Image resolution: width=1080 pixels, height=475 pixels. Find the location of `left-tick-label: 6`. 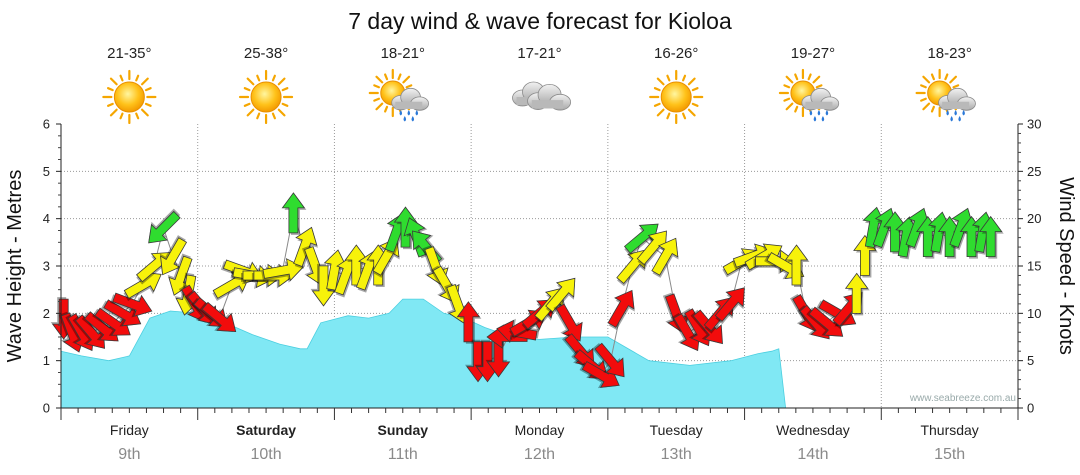

left-tick-label: 6 is located at coordinates (46, 124).